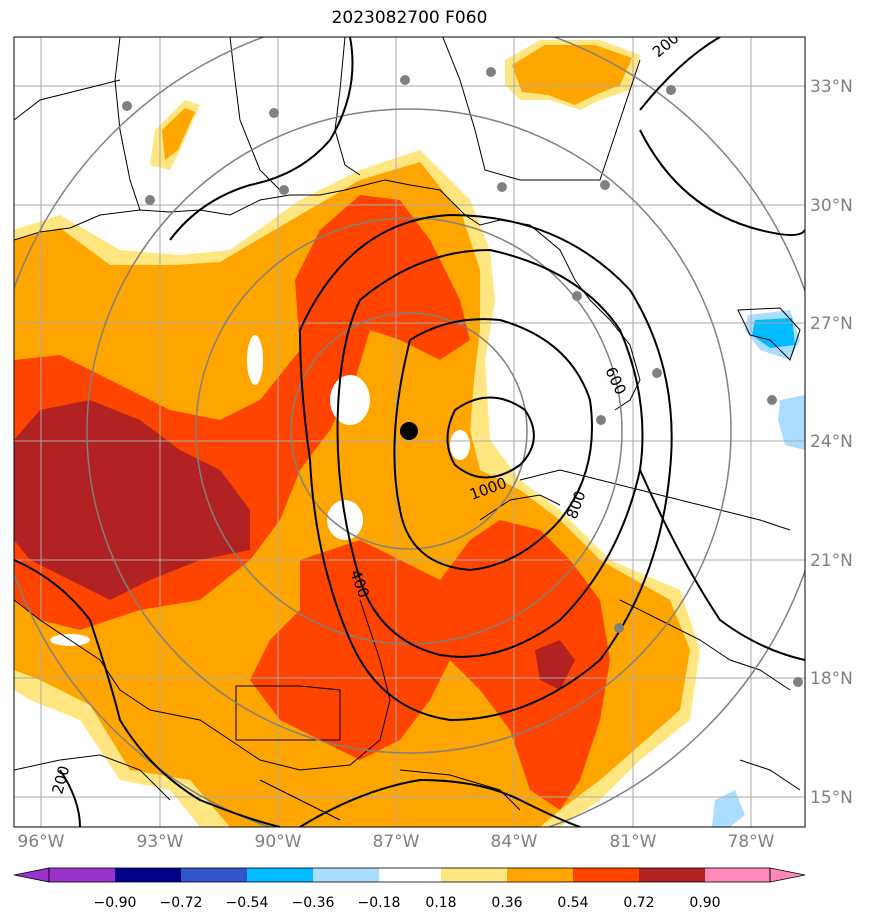 The height and width of the screenshot is (922, 871). I want to click on lat-tick-label: 18°N, so click(831, 679).